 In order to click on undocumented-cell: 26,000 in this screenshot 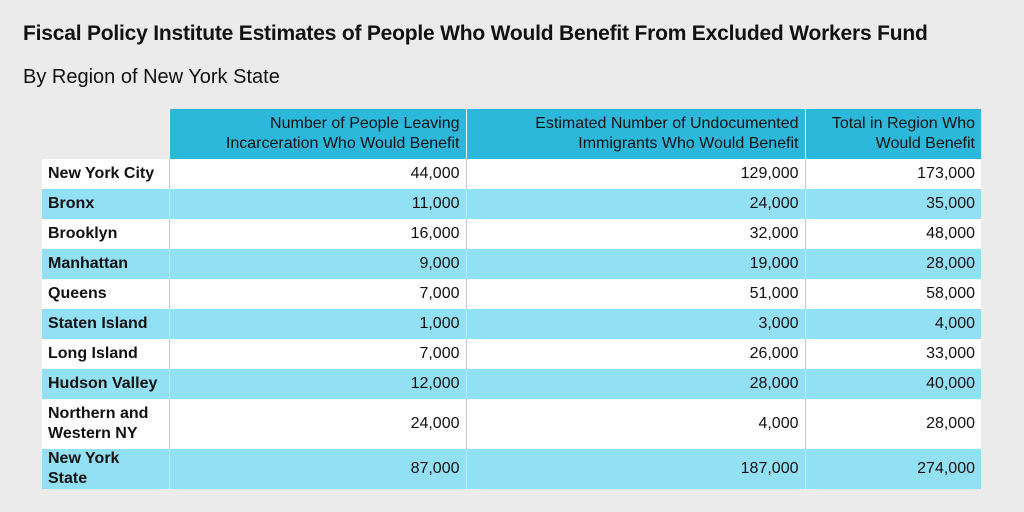, I will do `click(635, 354)`.